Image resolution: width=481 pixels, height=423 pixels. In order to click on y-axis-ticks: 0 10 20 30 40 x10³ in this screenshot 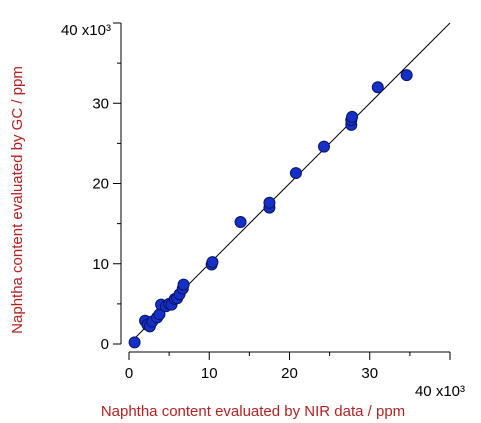, I will do `click(91, 187)`.